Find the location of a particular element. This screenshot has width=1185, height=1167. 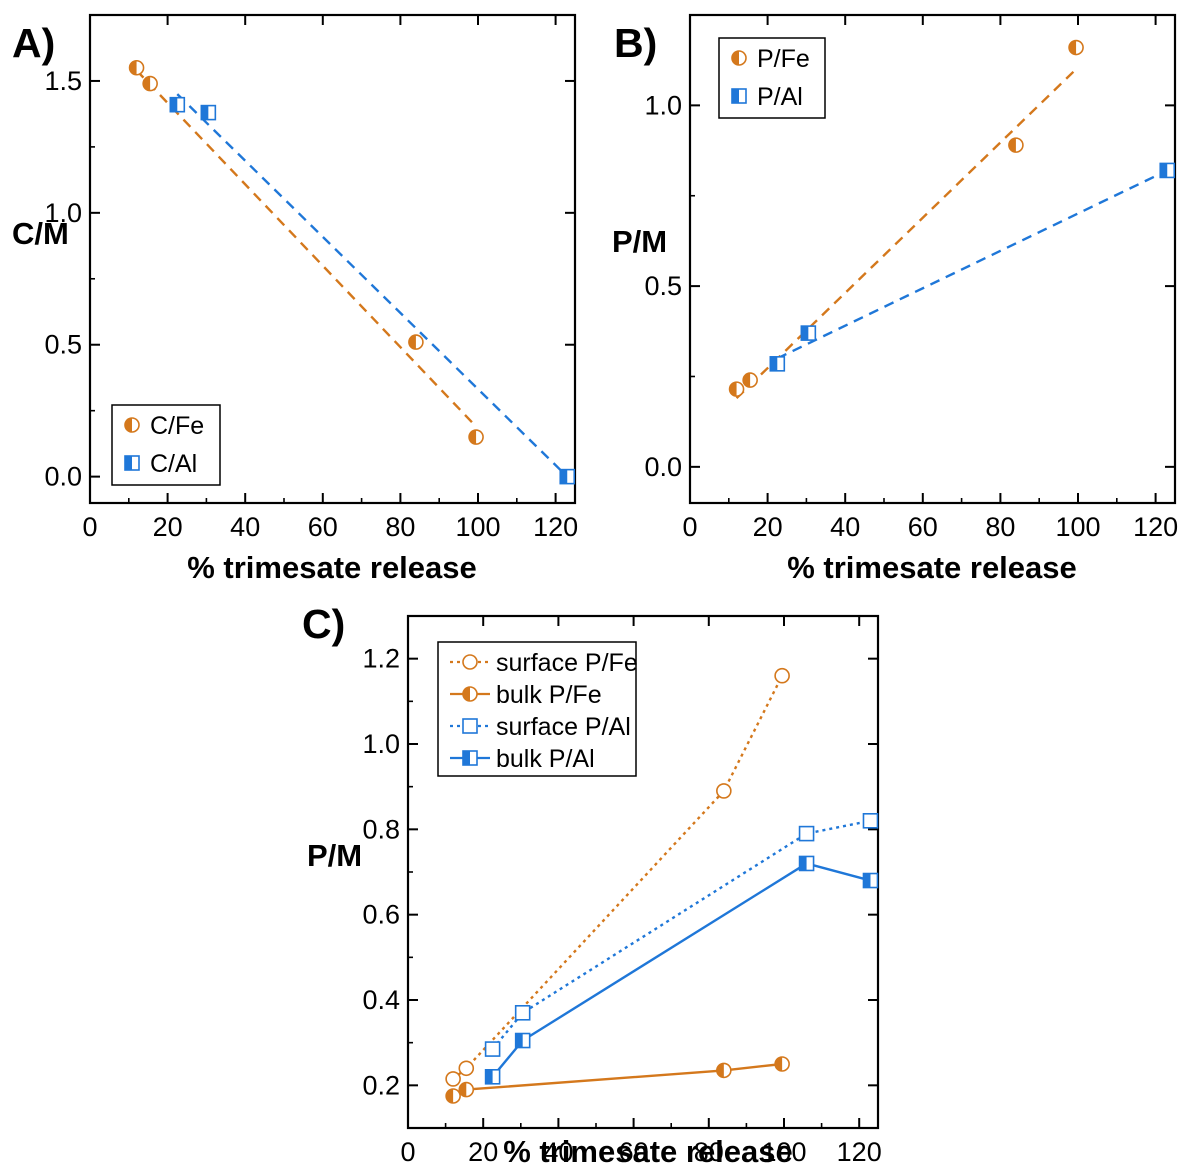

fit-line-p-fe is located at coordinates (906, 234).